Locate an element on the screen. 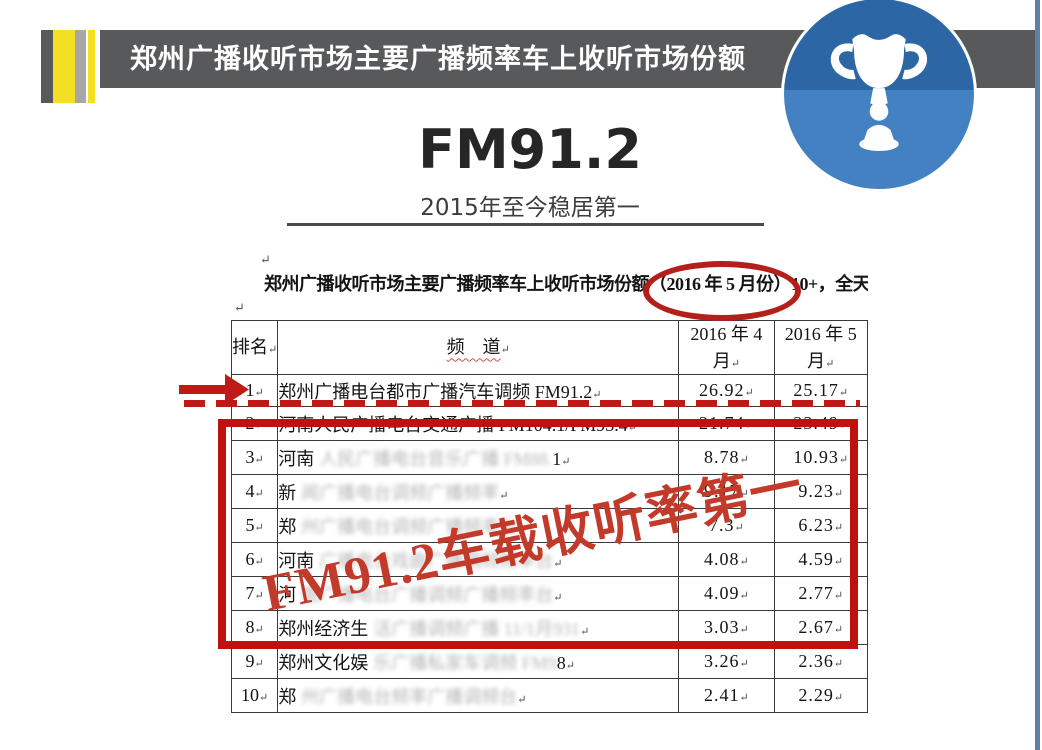 The height and width of the screenshot is (750, 1042). doc-title-prefix: 郑州广播收听市场主要广播频率车上收听市场份额 is located at coordinates (457, 284).